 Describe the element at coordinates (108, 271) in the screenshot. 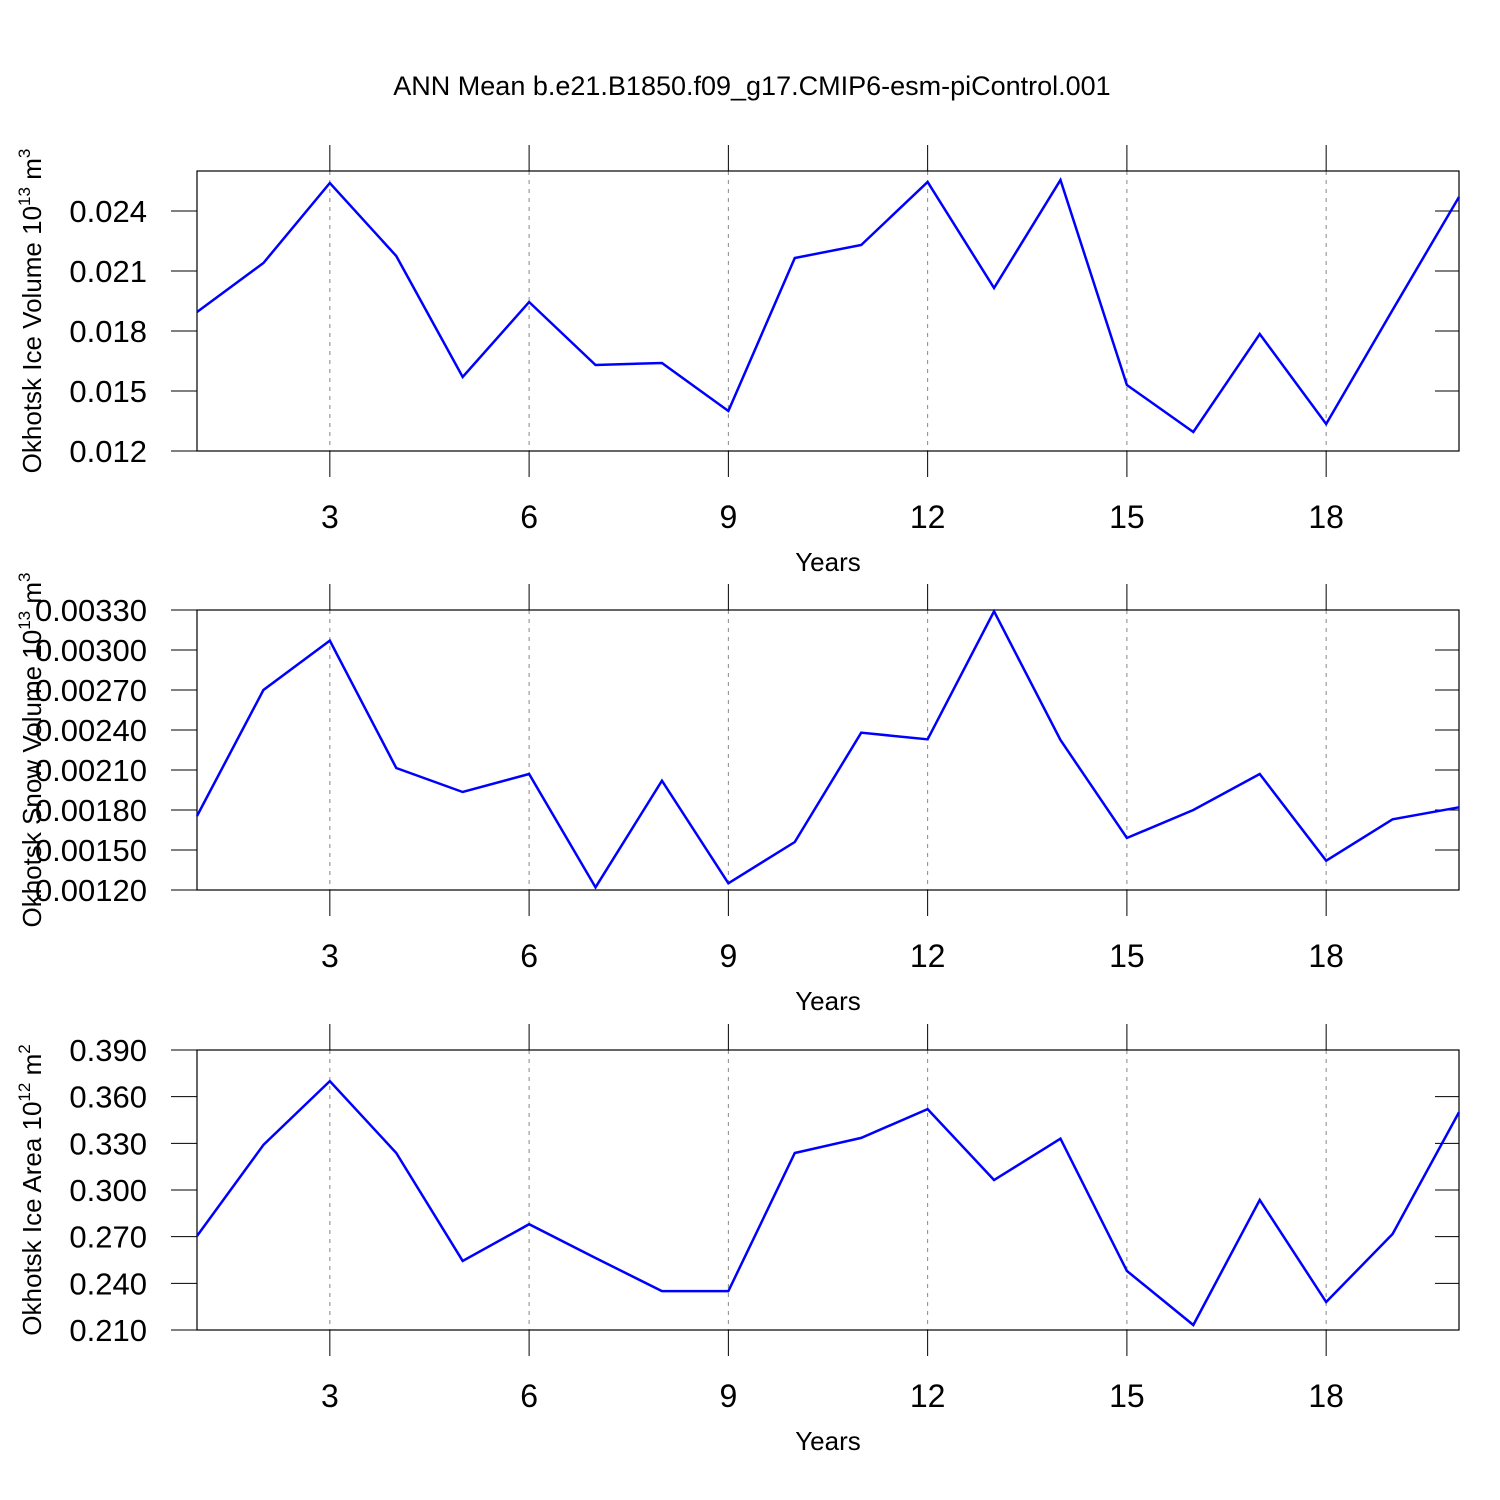

I see `y-tick-label: 0.021` at that location.